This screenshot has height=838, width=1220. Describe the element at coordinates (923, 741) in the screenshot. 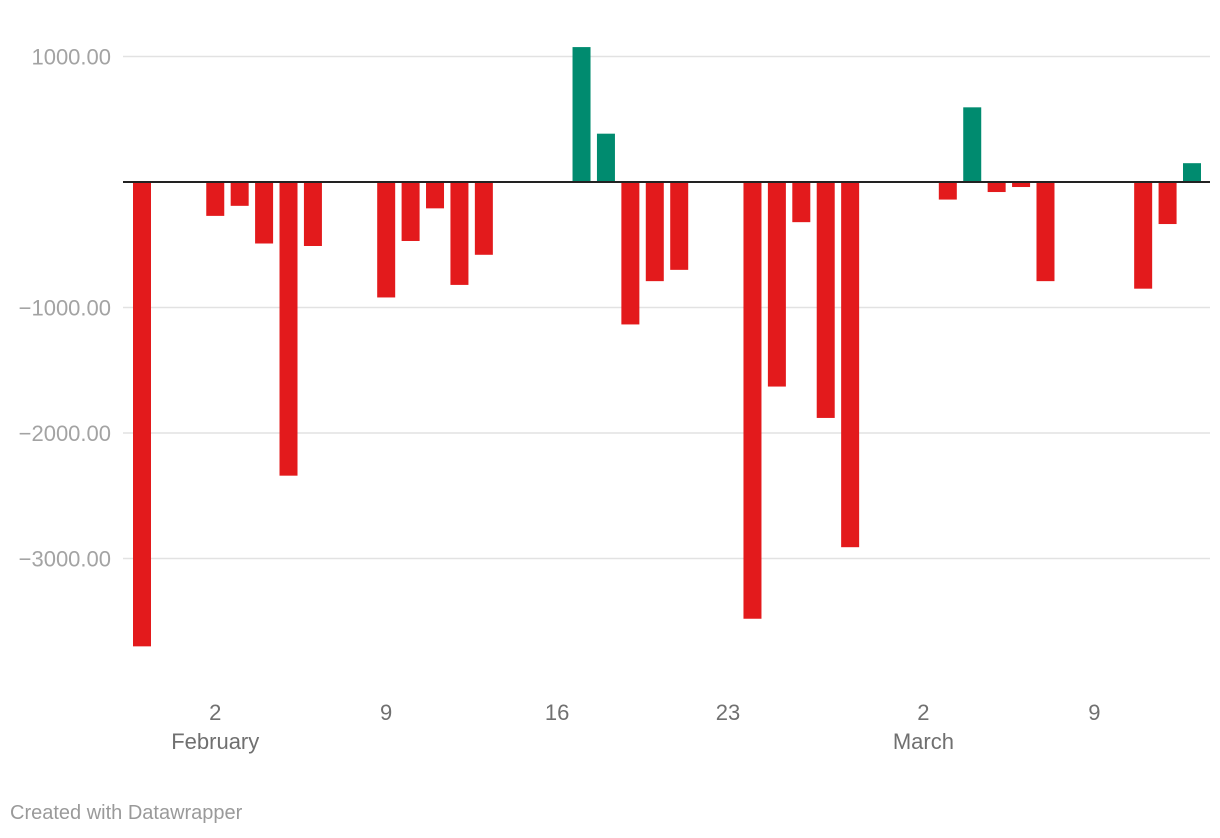

I see `x-month-label: March` at that location.